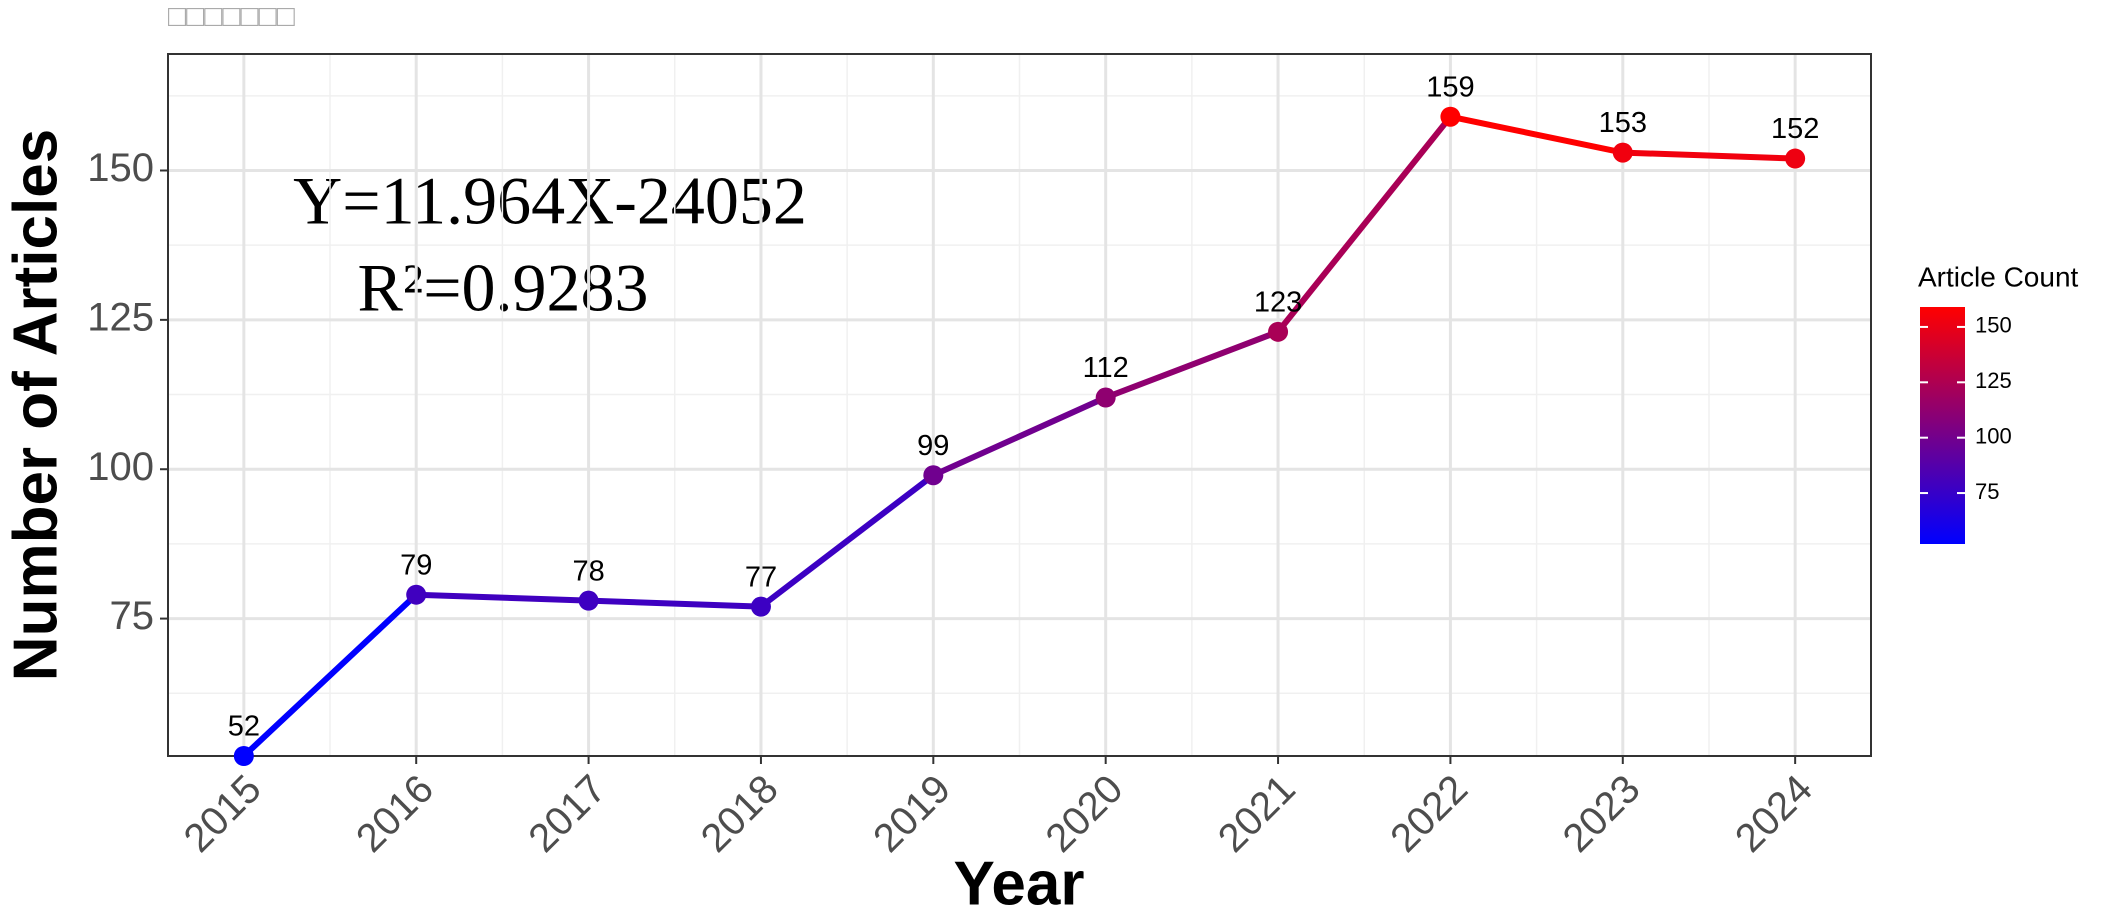 The height and width of the screenshot is (924, 2102). What do you see at coordinates (1993, 325) in the screenshot?
I see `colorbar-tick-label: 150` at bounding box center [1993, 325].